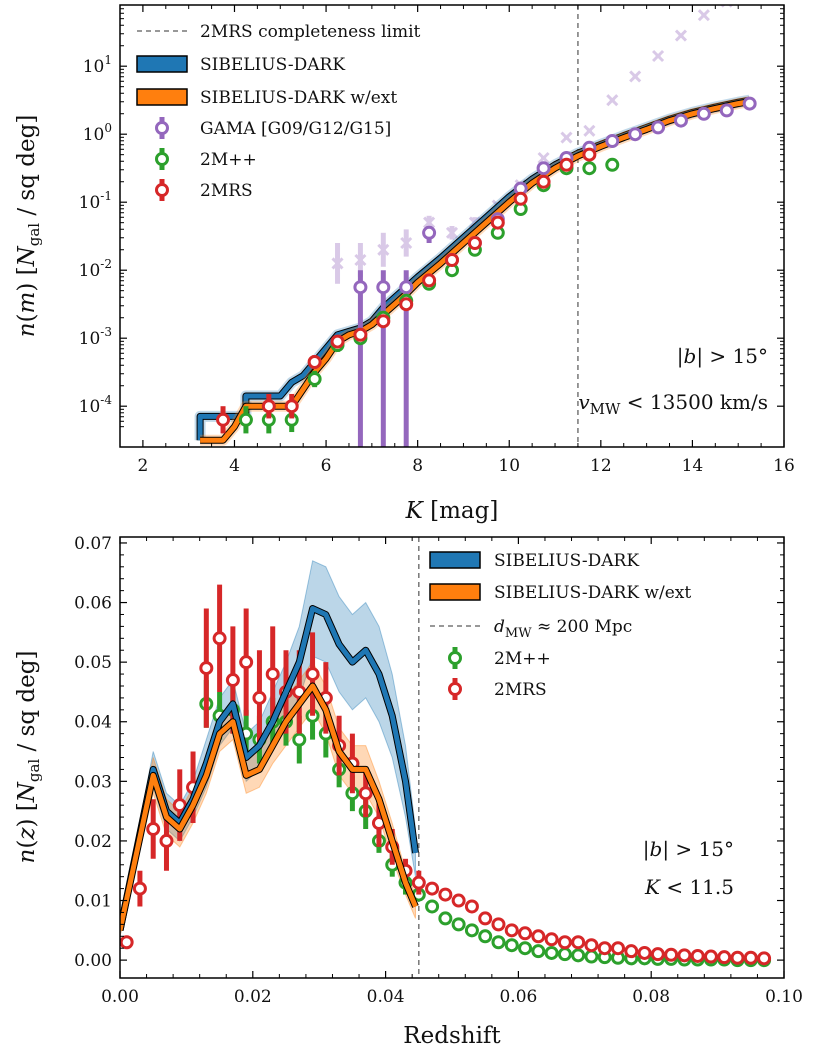 This screenshot has width=830, height=1054. I want to click on magnitude-legend-entry: SIBELIUS-DARK, so click(240, 65).